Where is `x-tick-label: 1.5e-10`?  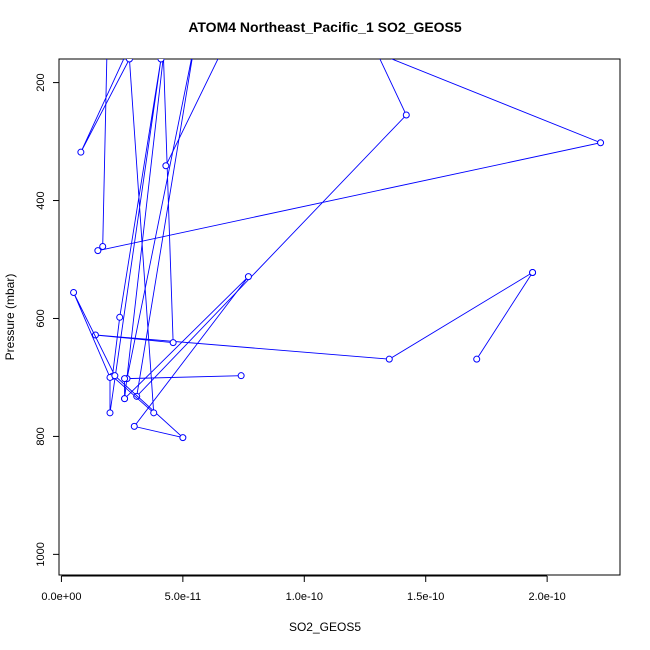
x-tick-label: 1.5e-10 is located at coordinates (425, 597).